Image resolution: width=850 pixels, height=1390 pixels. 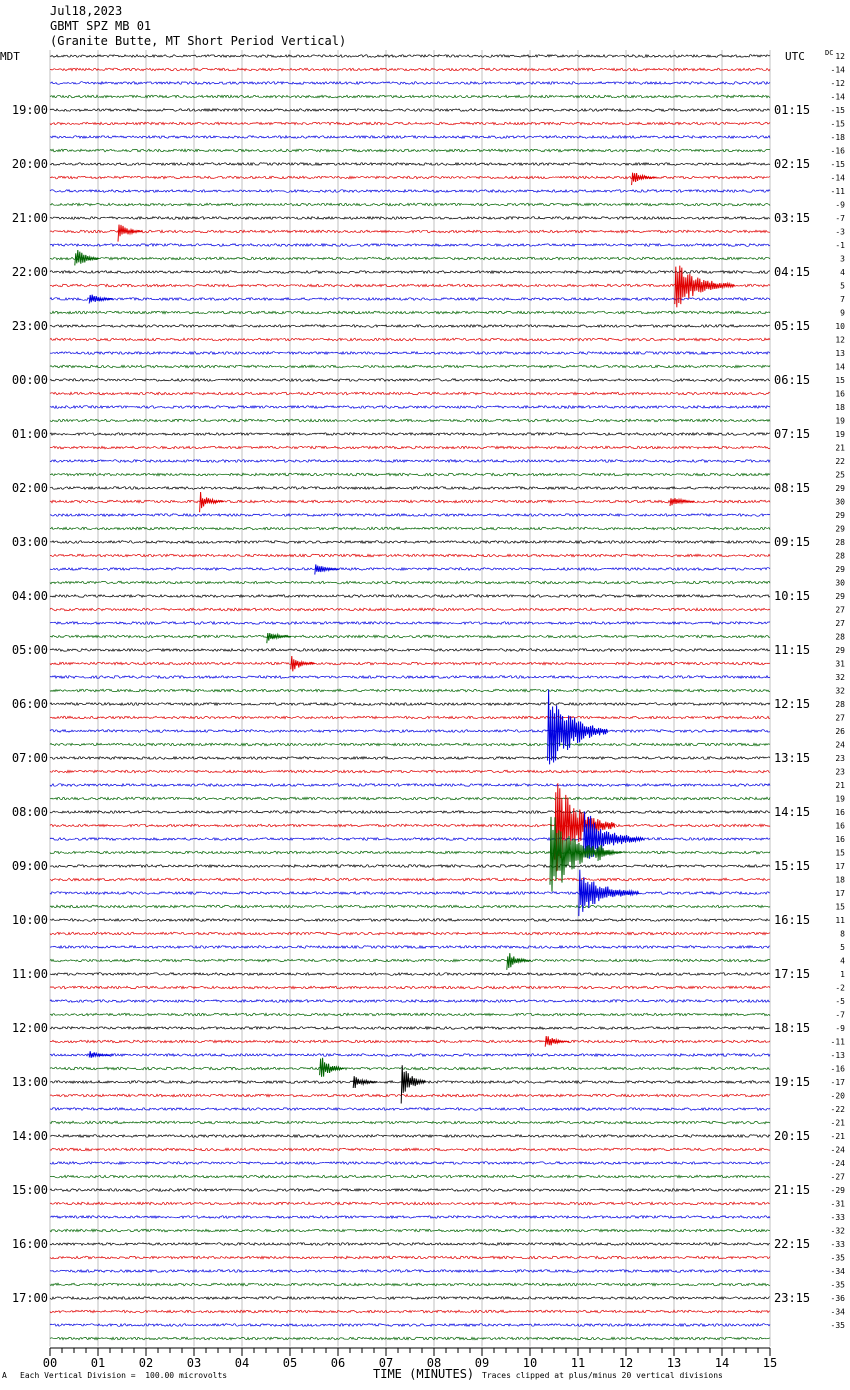 What do you see at coordinates (838, 1204) in the screenshot?
I see `dc-offset-value: -31` at bounding box center [838, 1204].